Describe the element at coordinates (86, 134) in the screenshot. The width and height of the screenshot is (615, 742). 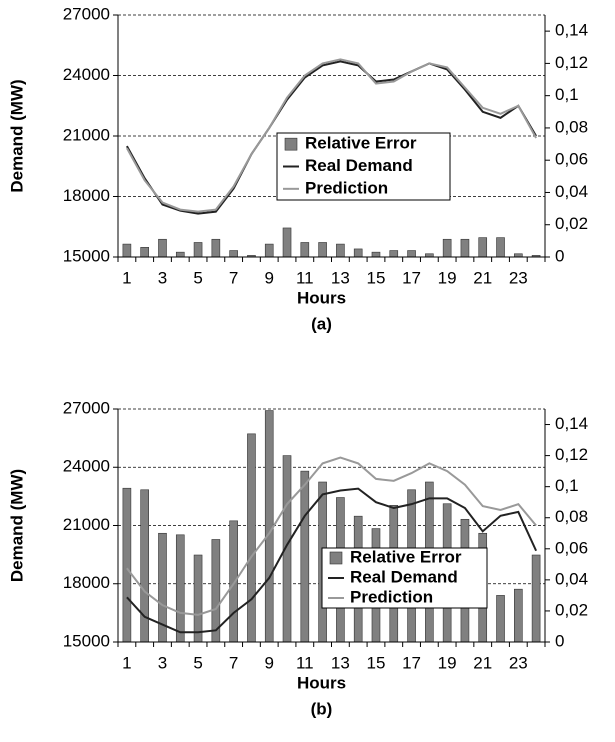
I see `y-tick-label: 21000` at that location.